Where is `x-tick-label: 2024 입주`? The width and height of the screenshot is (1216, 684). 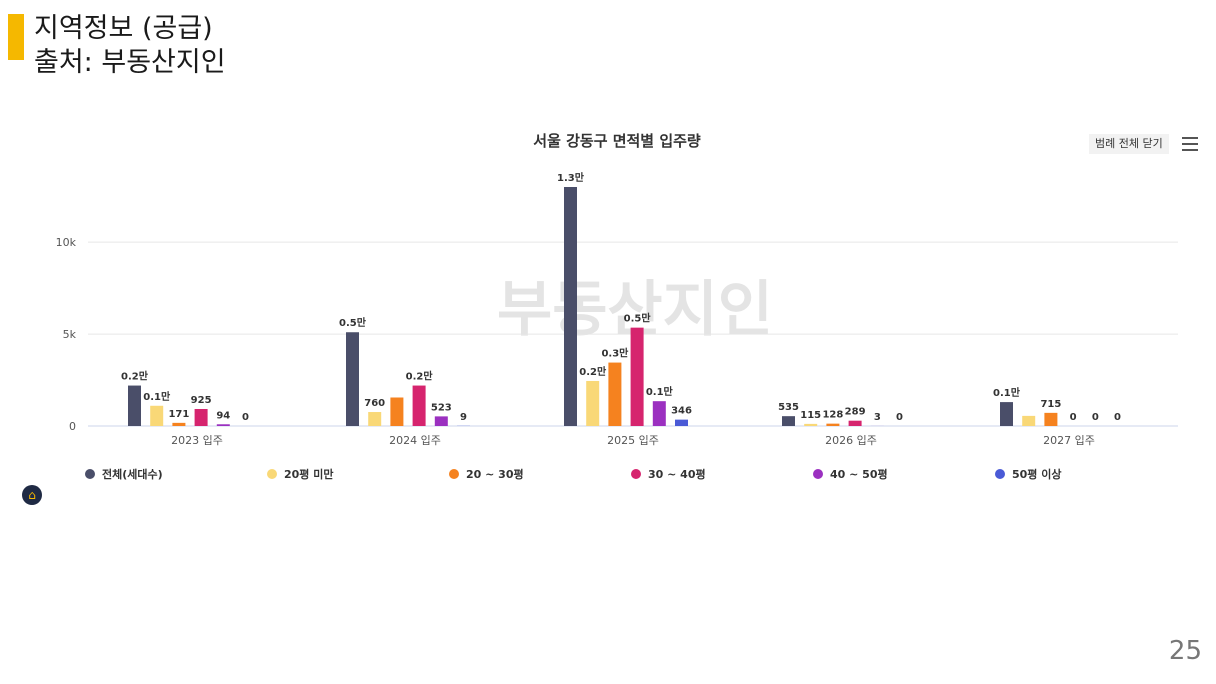
x-tick-label: 2024 입주 is located at coordinates (415, 440).